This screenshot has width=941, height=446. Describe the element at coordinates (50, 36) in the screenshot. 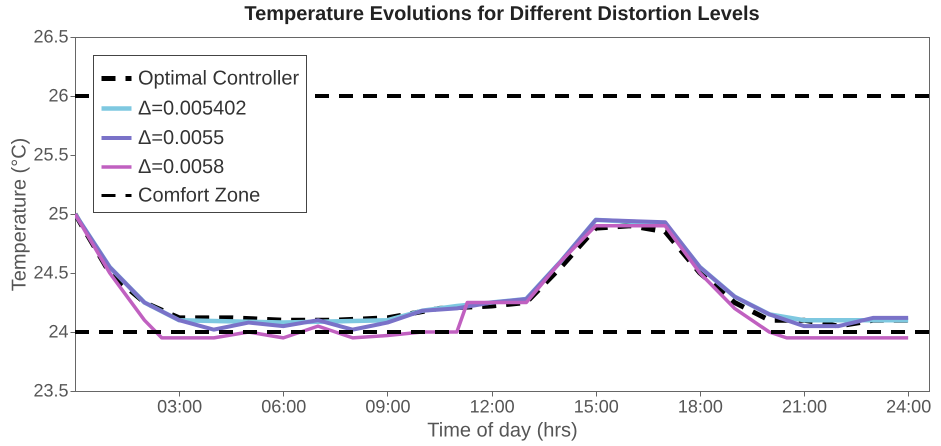

I see `y-tick-label: 26.5` at that location.